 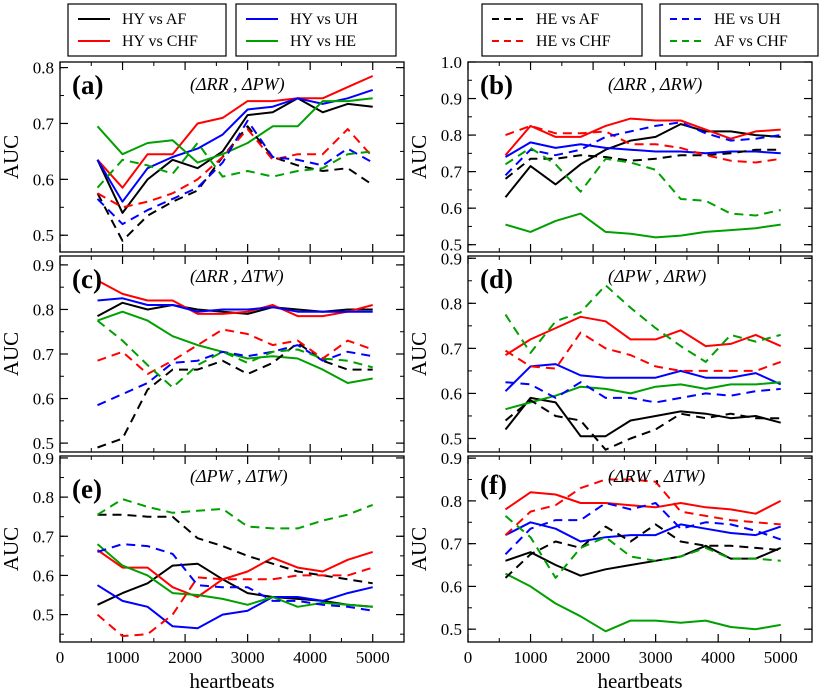 What do you see at coordinates (324, 19) in the screenshot?
I see `legend-label-hy-vs-uh: HY vs UH` at bounding box center [324, 19].